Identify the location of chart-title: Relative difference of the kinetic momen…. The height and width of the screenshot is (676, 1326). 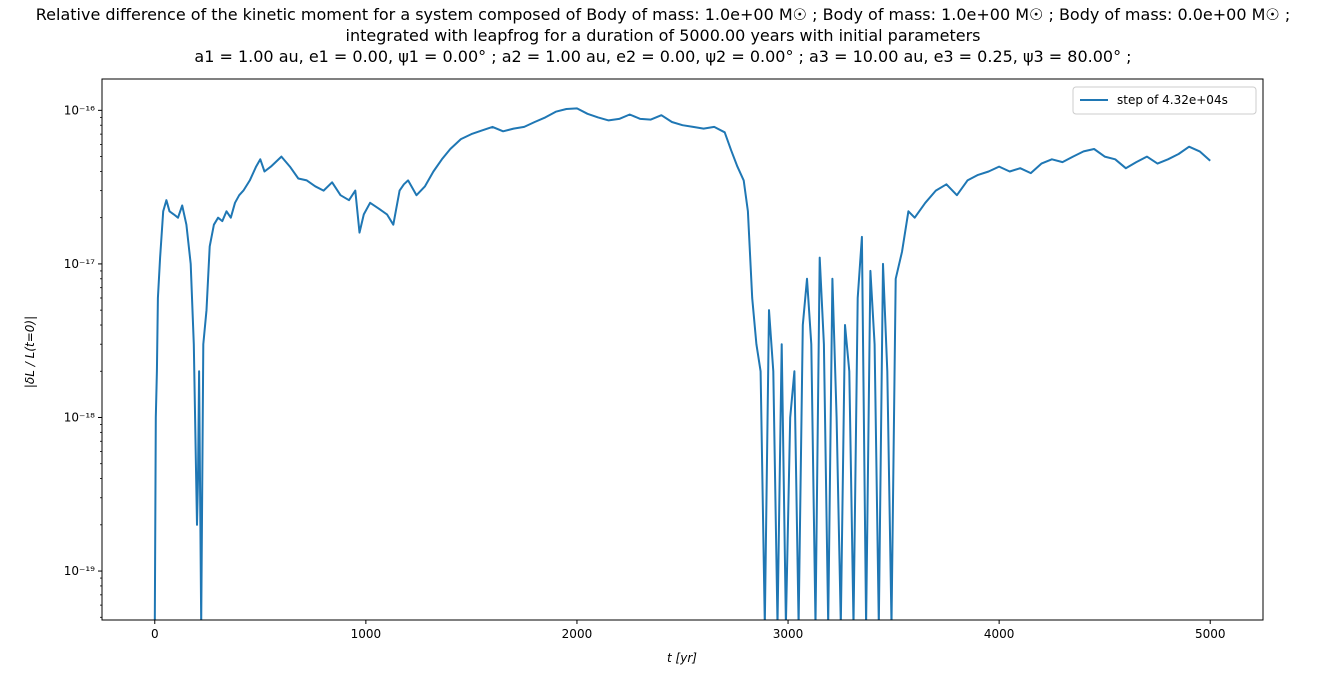
(663, 35).